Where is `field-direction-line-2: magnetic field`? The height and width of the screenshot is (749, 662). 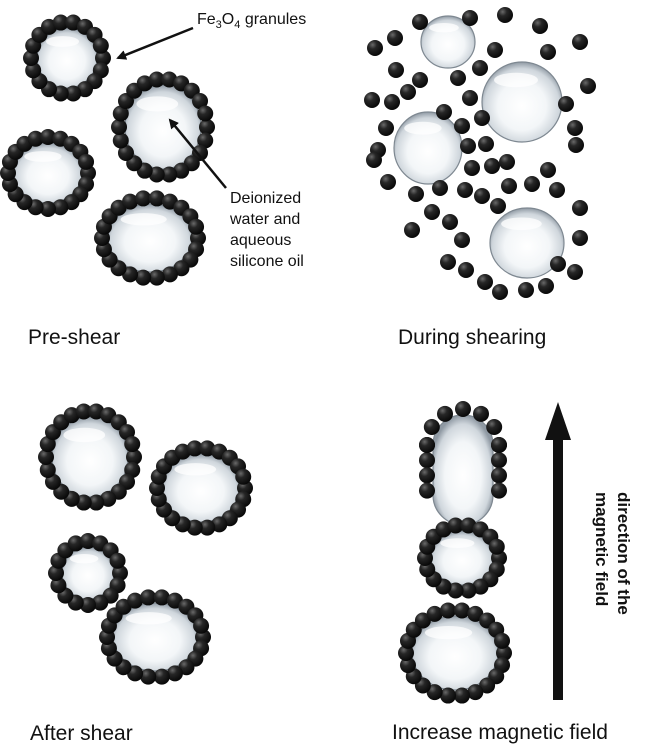 field-direction-line-2: magnetic field is located at coordinates (601, 549).